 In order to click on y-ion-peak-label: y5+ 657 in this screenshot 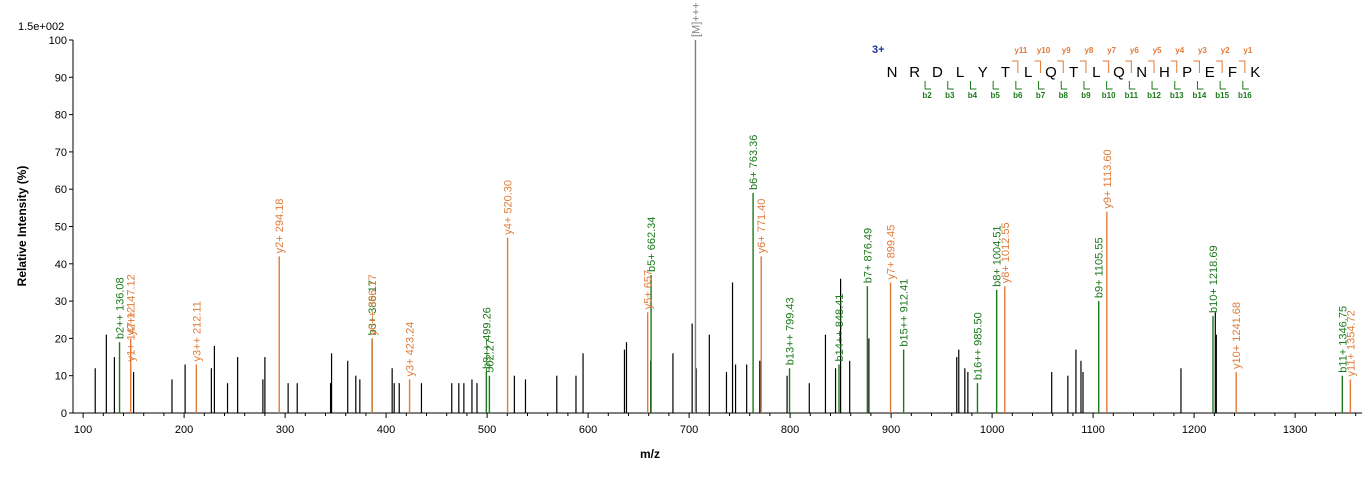, I will do `click(649, 289)`.